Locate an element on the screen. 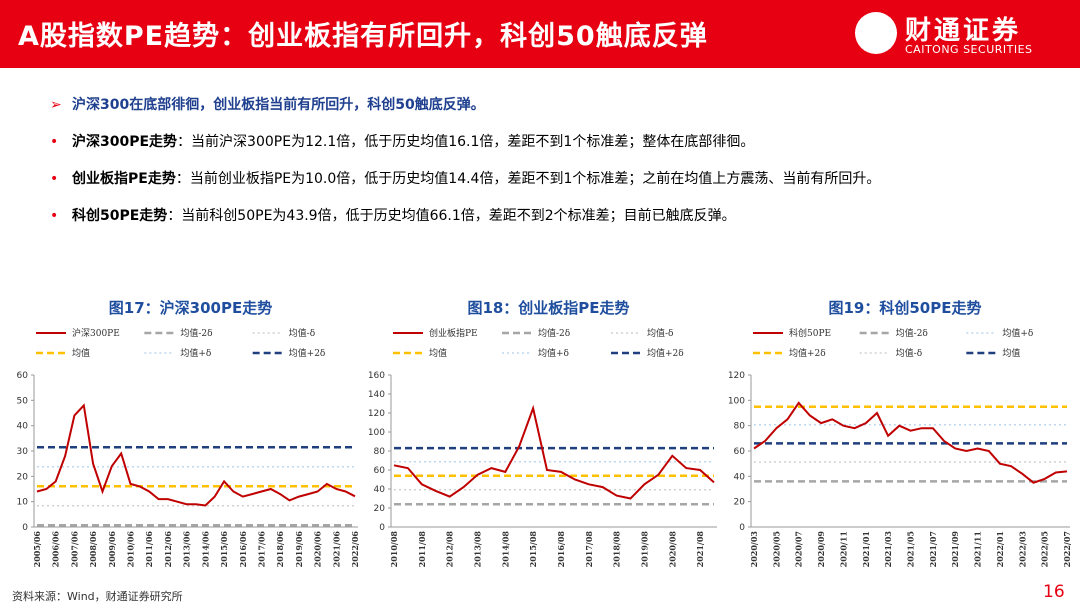 The image size is (1080, 608). x-tick-label: 2016/08 is located at coordinates (561, 549).